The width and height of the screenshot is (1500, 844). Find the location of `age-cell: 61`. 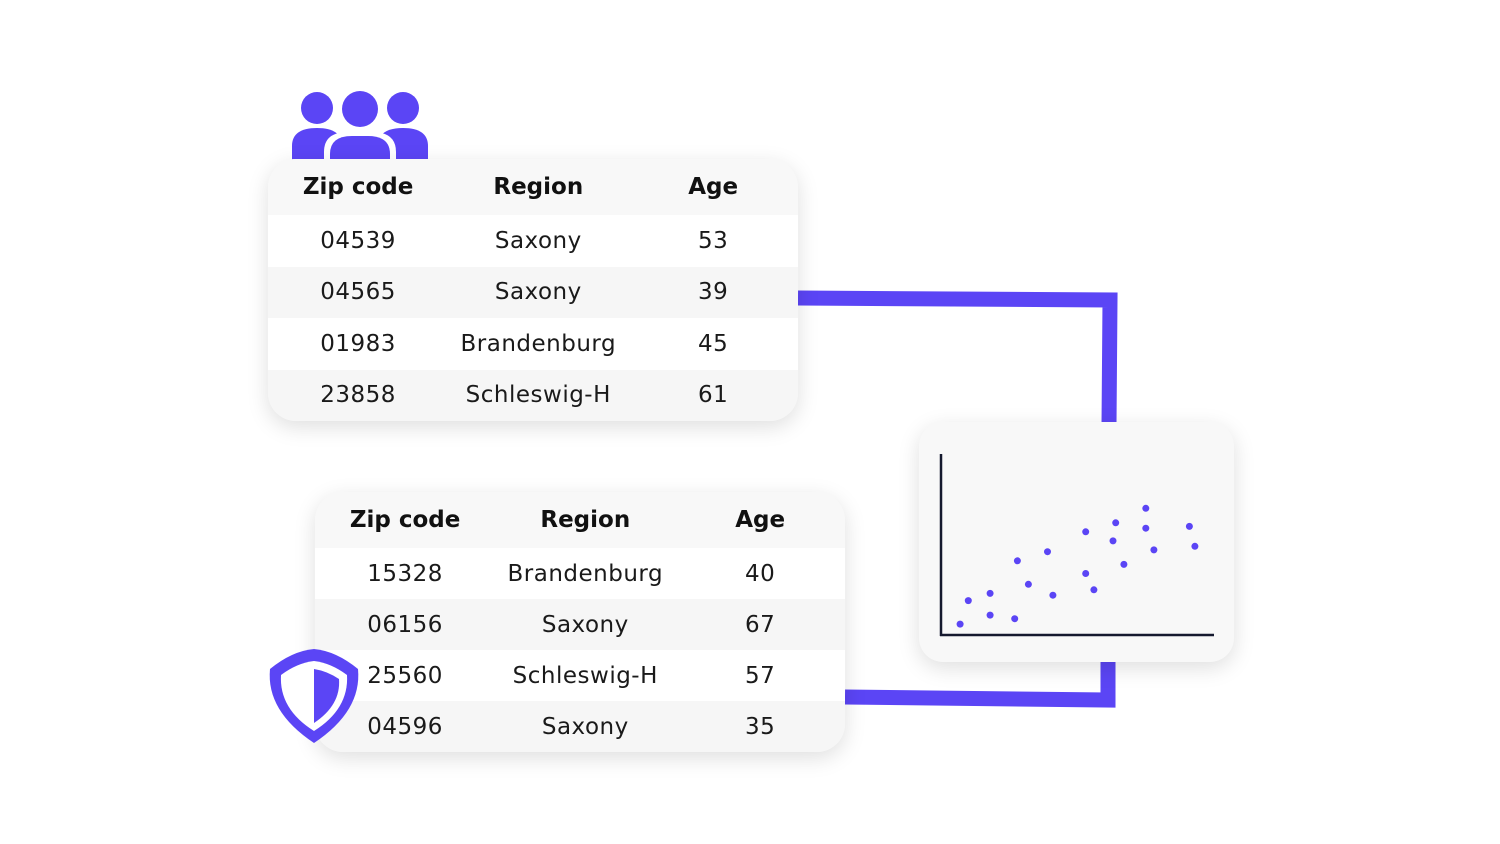

age-cell: 61 is located at coordinates (713, 395).